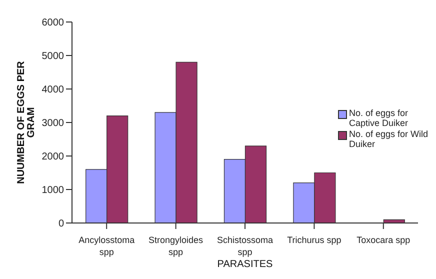 The width and height of the screenshot is (436, 279). Describe the element at coordinates (106, 246) in the screenshot. I see `x-tick-label: Ancylosstoma spp` at that location.